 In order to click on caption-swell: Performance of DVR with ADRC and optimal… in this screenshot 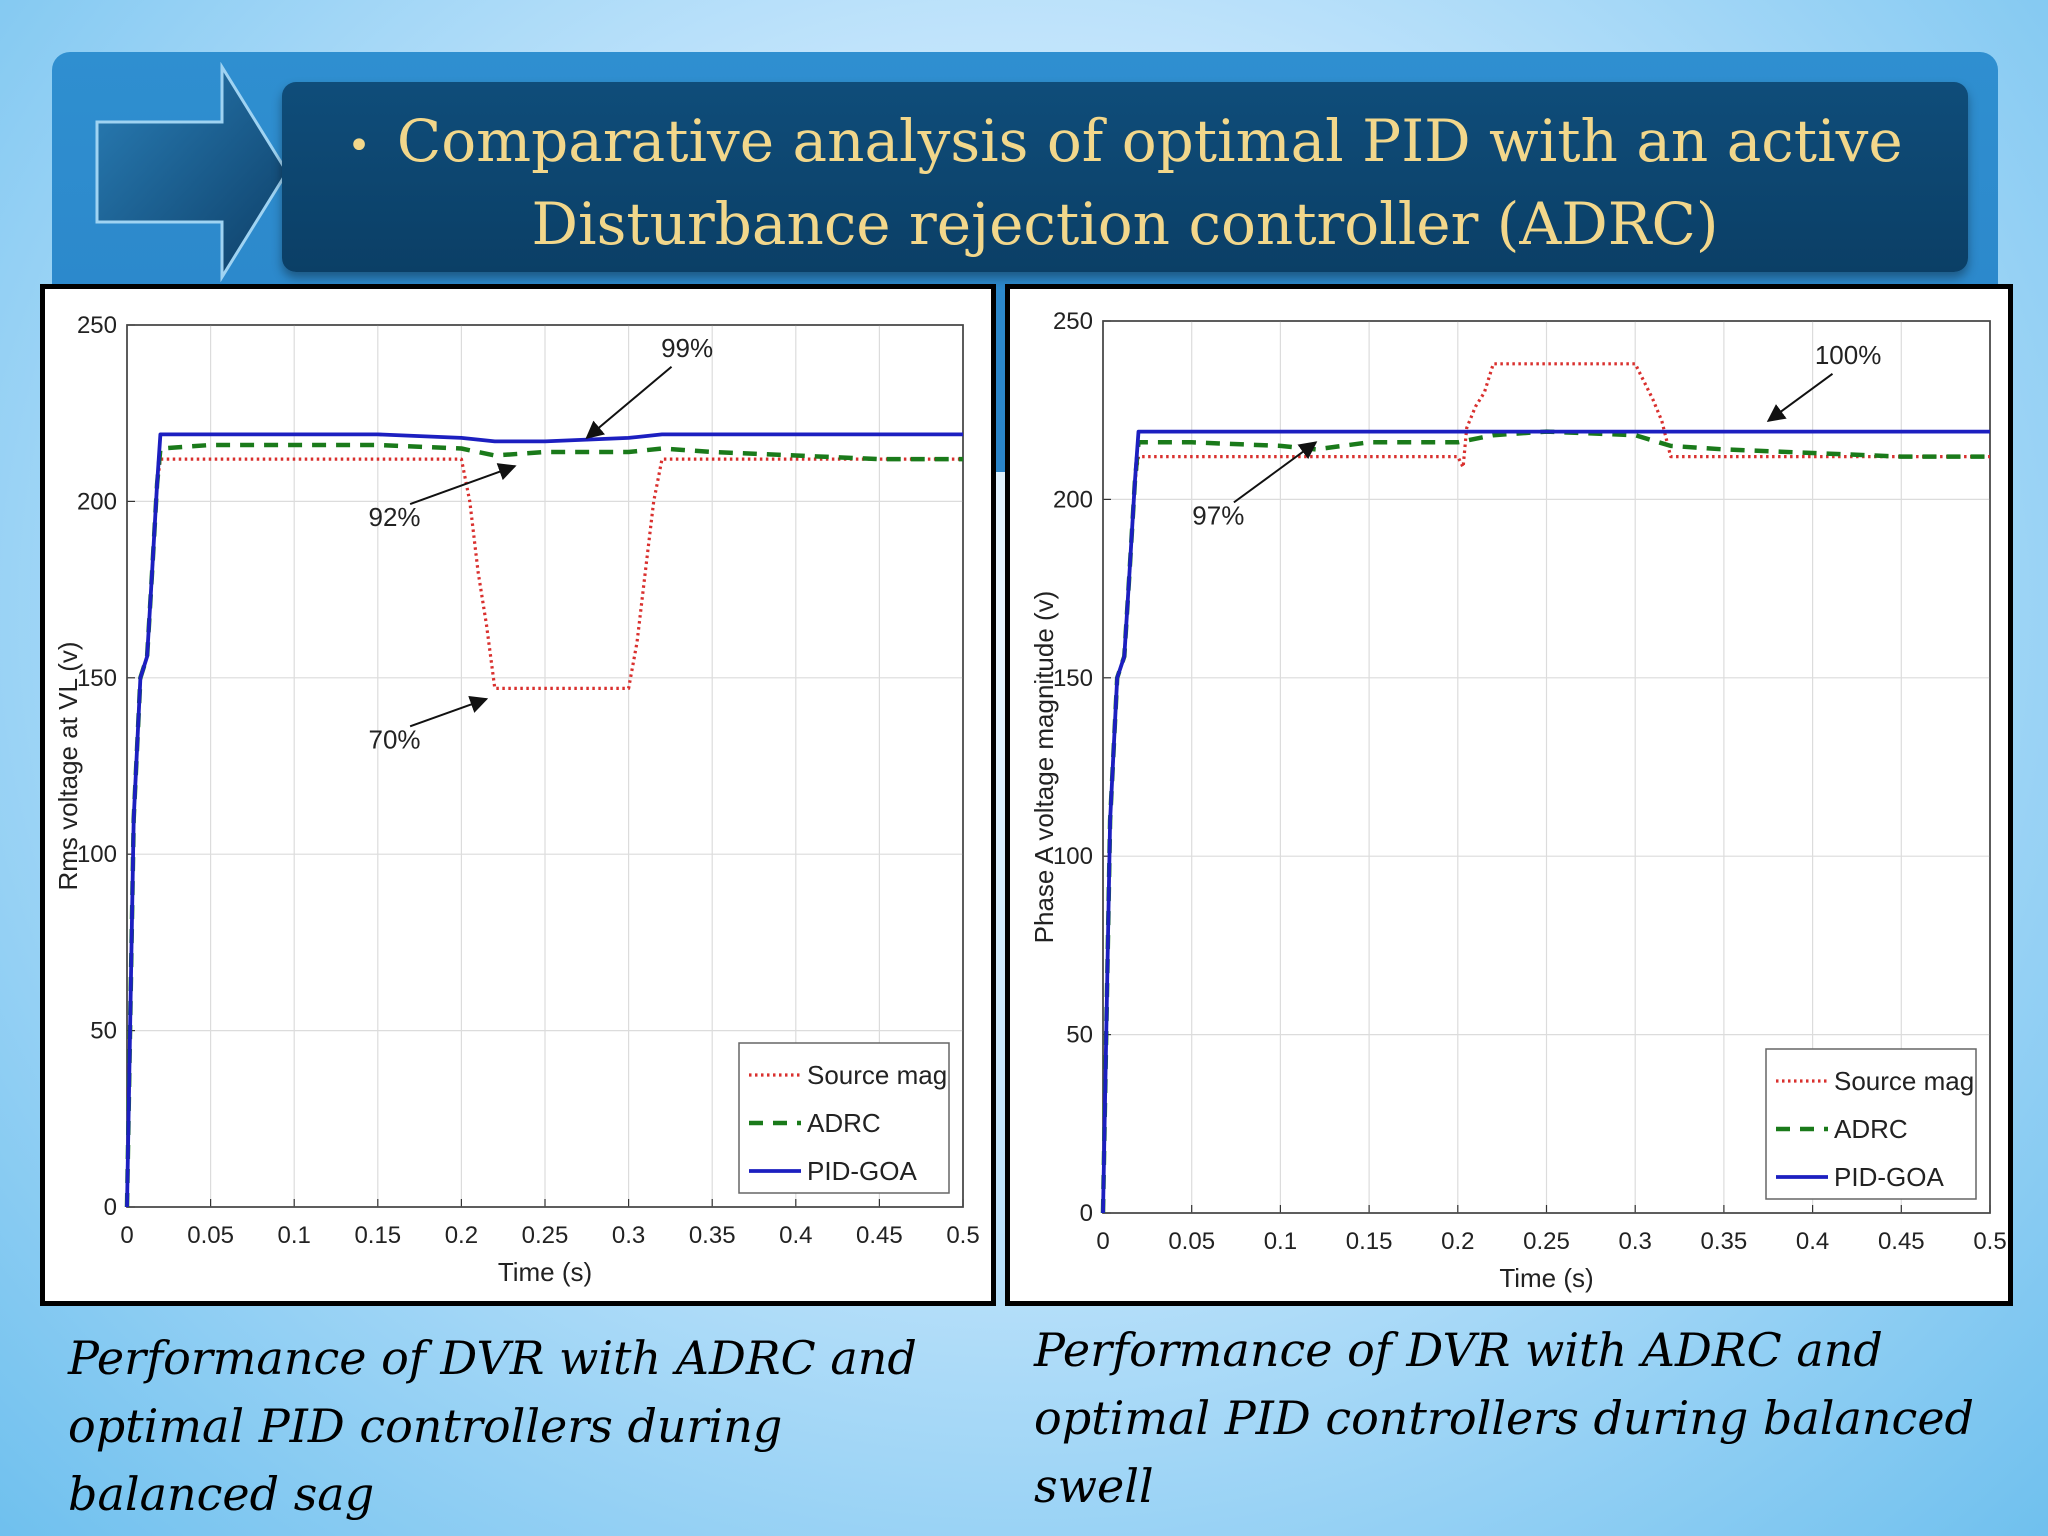, I will do `click(1524, 1418)`.